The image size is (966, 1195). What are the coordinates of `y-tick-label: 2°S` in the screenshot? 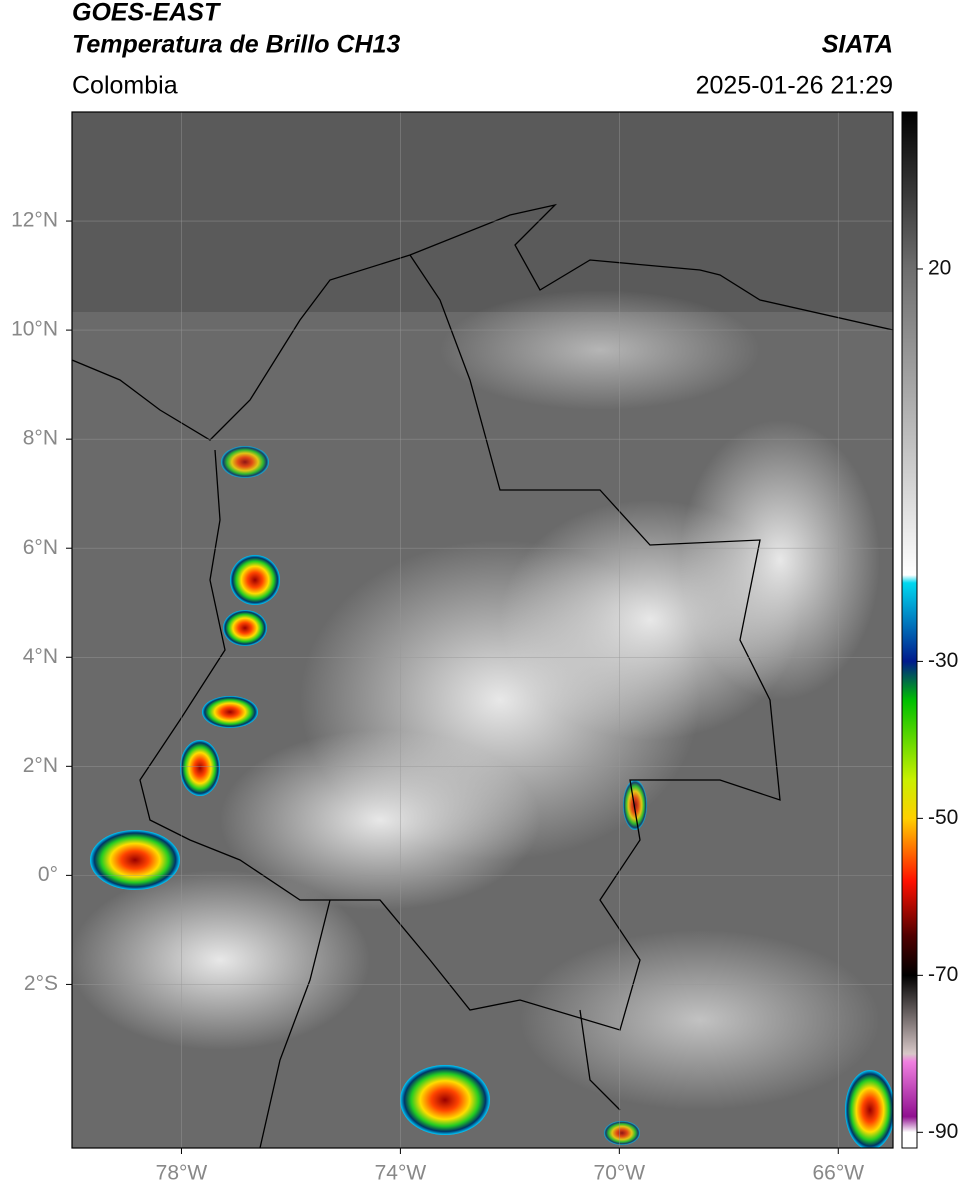 It's located at (41, 983).